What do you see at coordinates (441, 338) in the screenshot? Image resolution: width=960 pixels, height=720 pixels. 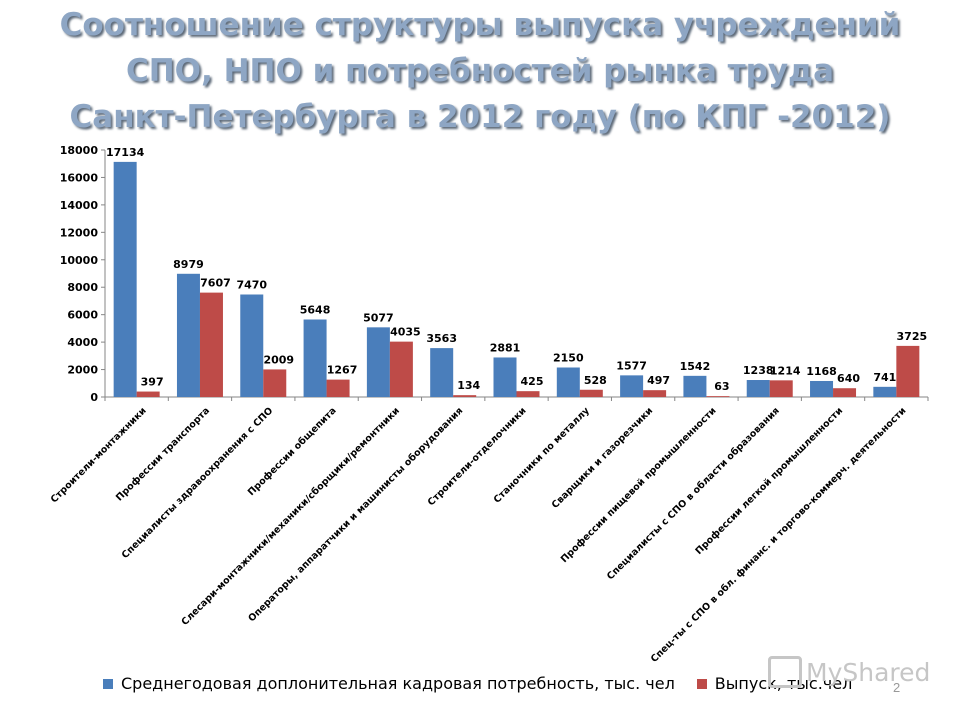 I see `value-label-demand: 3563` at bounding box center [441, 338].